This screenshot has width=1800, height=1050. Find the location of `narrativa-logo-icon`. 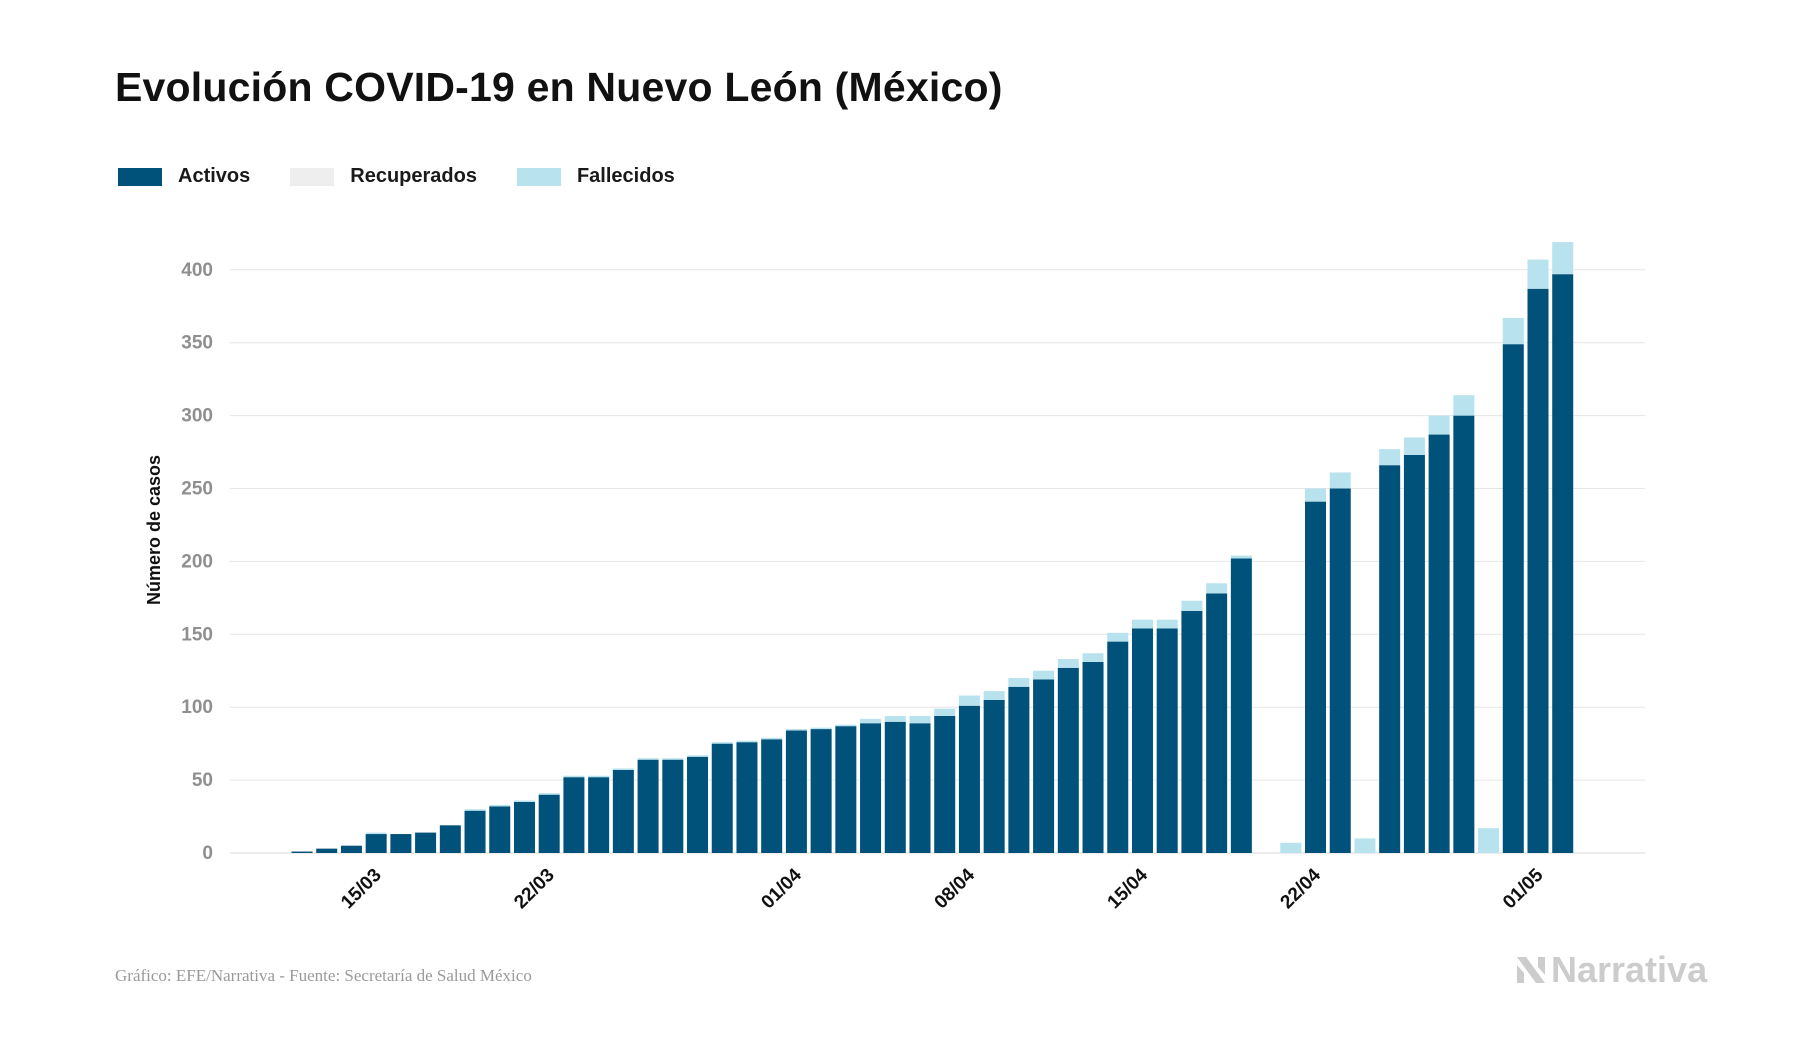

narrativa-logo-icon is located at coordinates (1531, 970).